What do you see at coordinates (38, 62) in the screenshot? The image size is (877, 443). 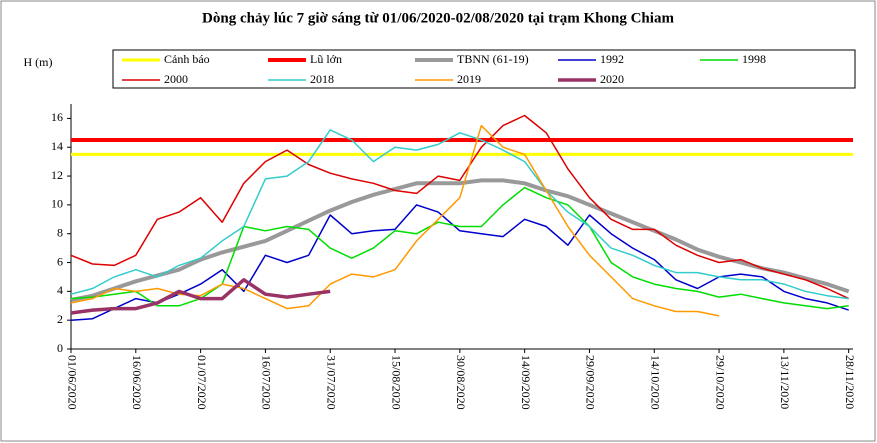 I see `y-axis-label: H (m)` at bounding box center [38, 62].